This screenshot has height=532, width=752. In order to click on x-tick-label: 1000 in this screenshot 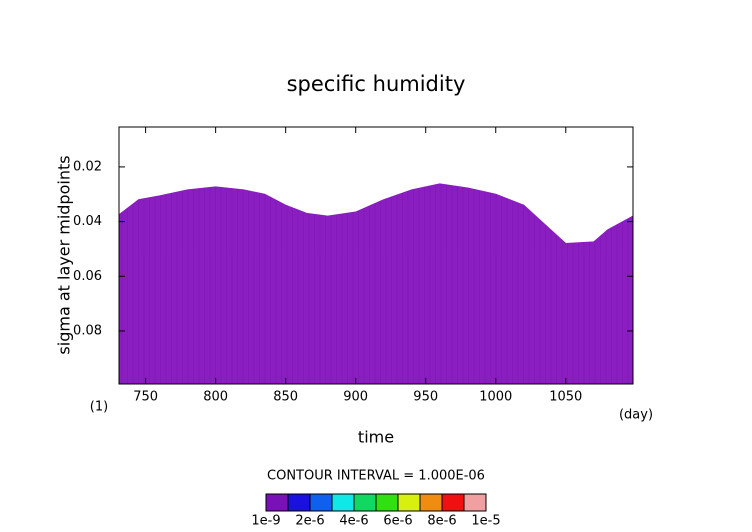, I will do `click(495, 397)`.